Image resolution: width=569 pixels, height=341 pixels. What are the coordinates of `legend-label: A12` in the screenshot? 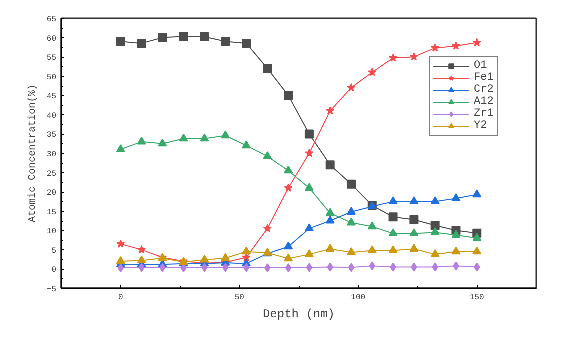 It's located at (484, 102).